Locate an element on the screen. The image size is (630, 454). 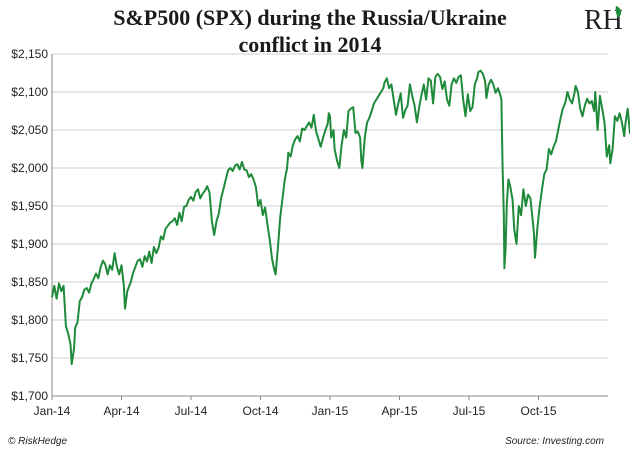
chart-title-line-2: conflict in 2014 is located at coordinates (310, 44).